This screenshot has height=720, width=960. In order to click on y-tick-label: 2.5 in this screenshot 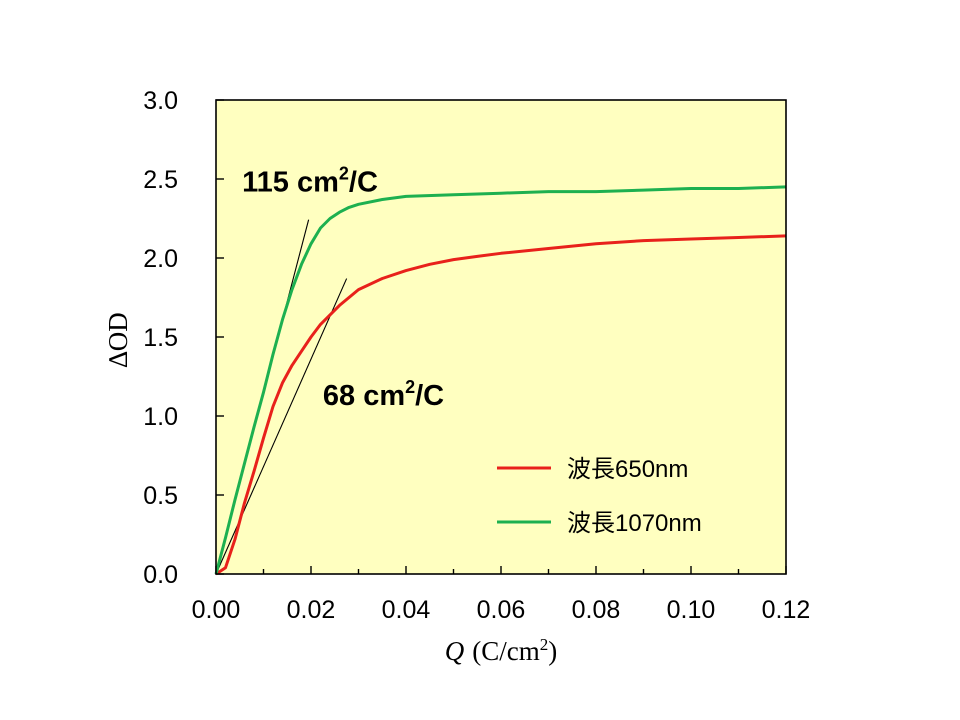, I will do `click(160, 180)`.